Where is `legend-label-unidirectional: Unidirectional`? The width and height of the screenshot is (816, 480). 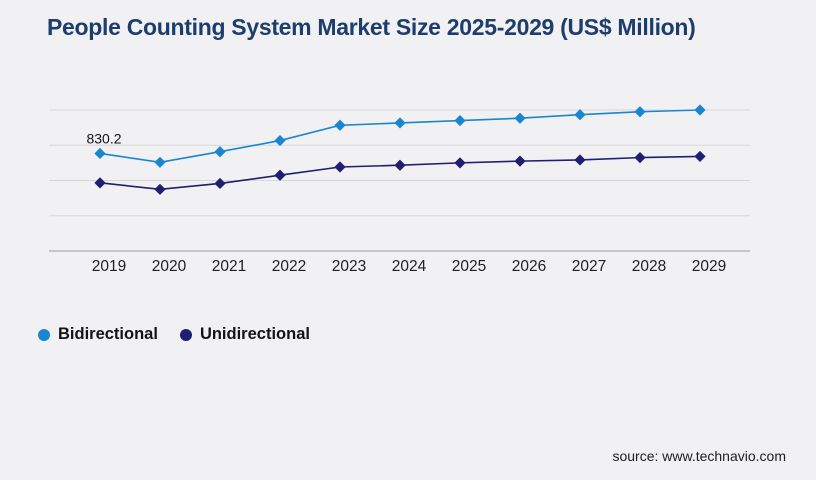 legend-label-unidirectional: Unidirectional is located at coordinates (254, 334).